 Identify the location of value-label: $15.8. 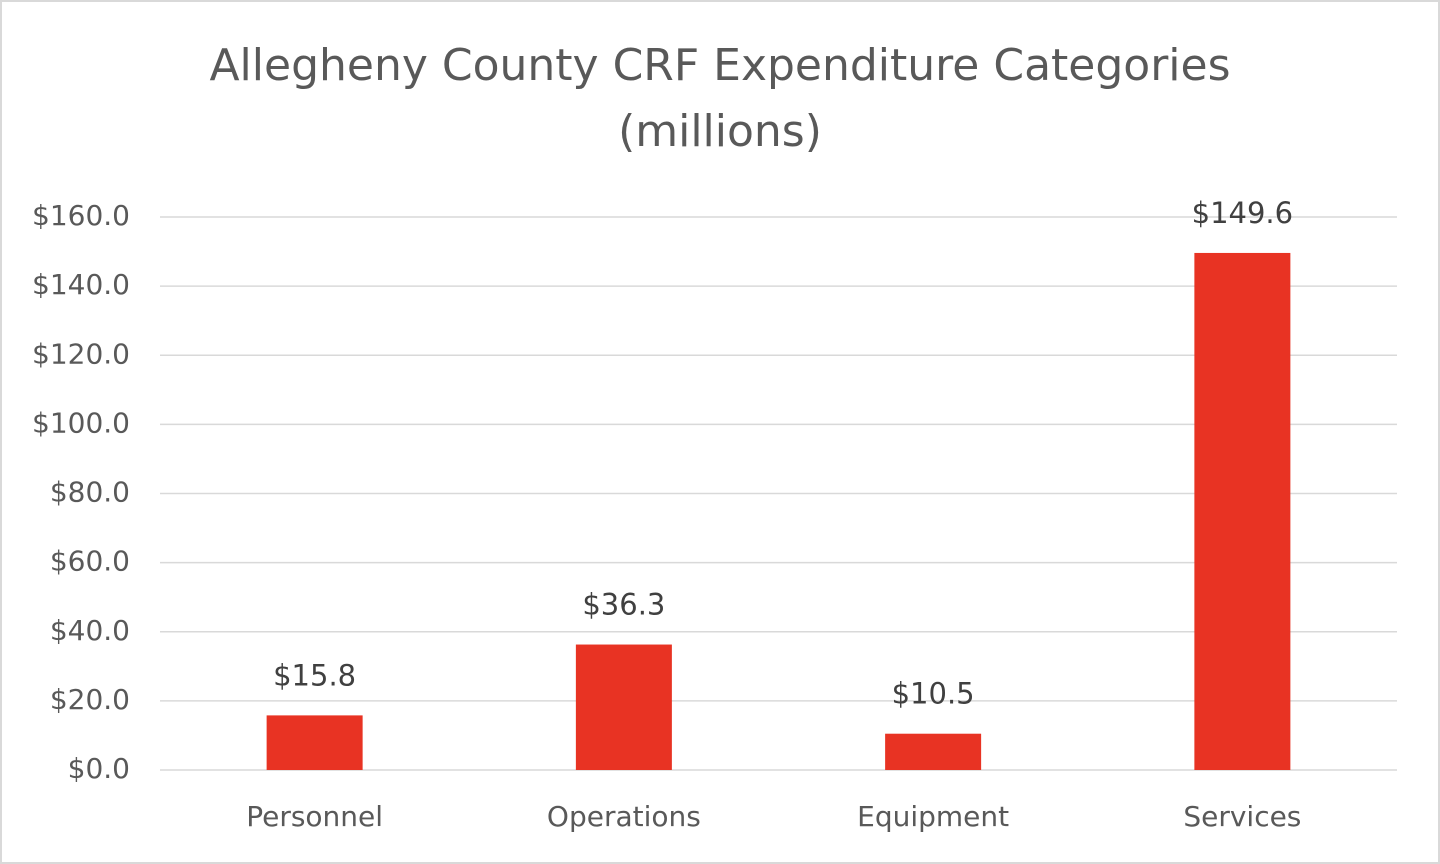
(314, 675).